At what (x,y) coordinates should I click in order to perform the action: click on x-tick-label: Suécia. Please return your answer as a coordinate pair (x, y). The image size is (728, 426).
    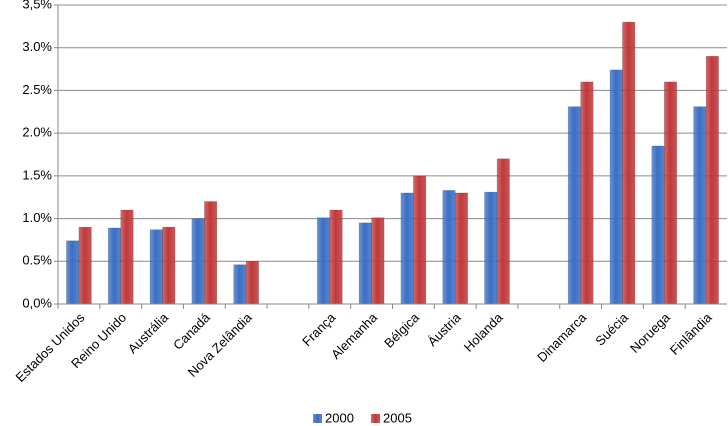
    Looking at the image, I should click on (611, 328).